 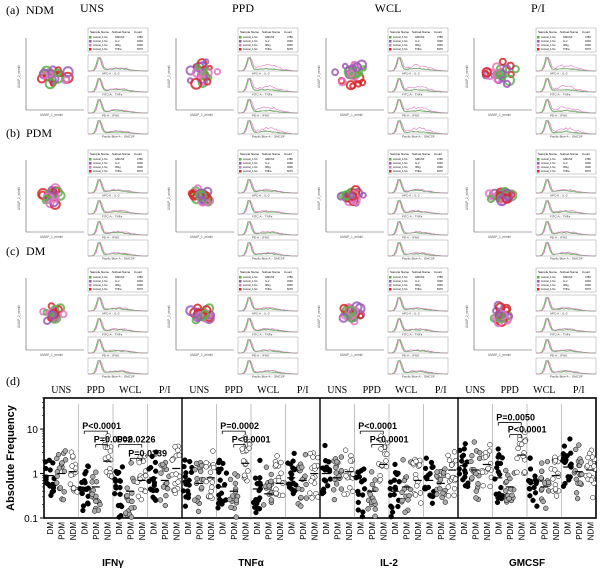 What do you see at coordinates (239, 426) in the screenshot?
I see `p-value-label: P=0.0002` at bounding box center [239, 426].